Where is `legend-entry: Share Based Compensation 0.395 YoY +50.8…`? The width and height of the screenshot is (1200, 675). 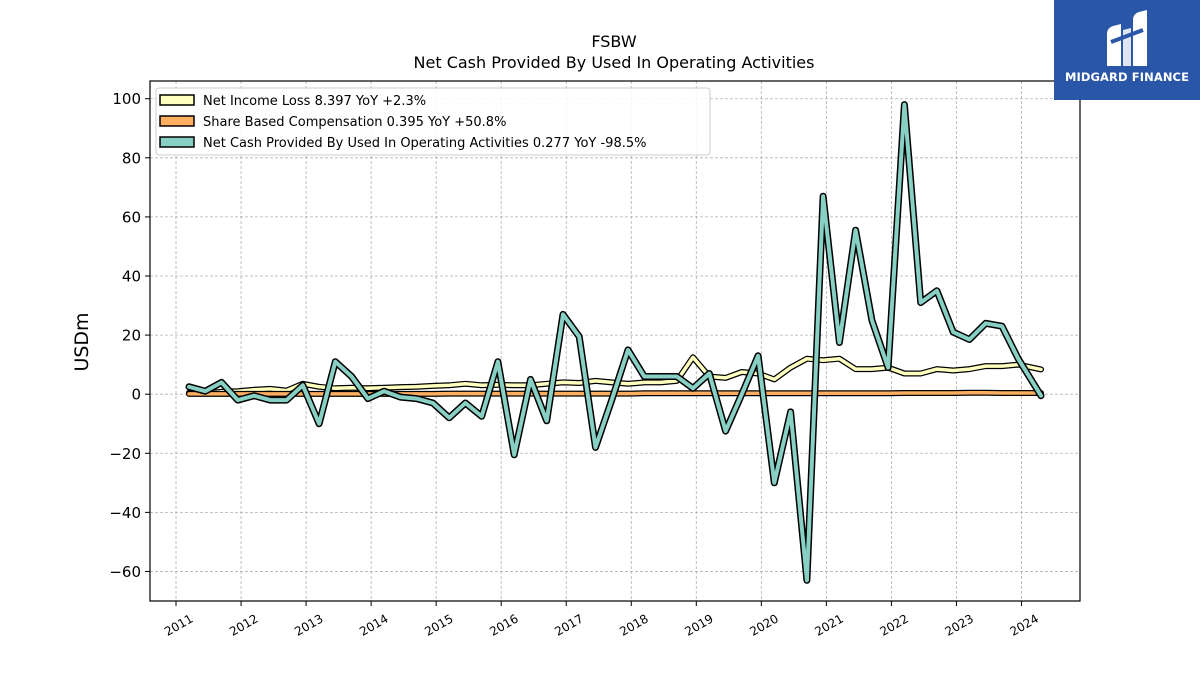
legend-entry: Share Based Compensation 0.395 YoY +50.8… is located at coordinates (354, 122).